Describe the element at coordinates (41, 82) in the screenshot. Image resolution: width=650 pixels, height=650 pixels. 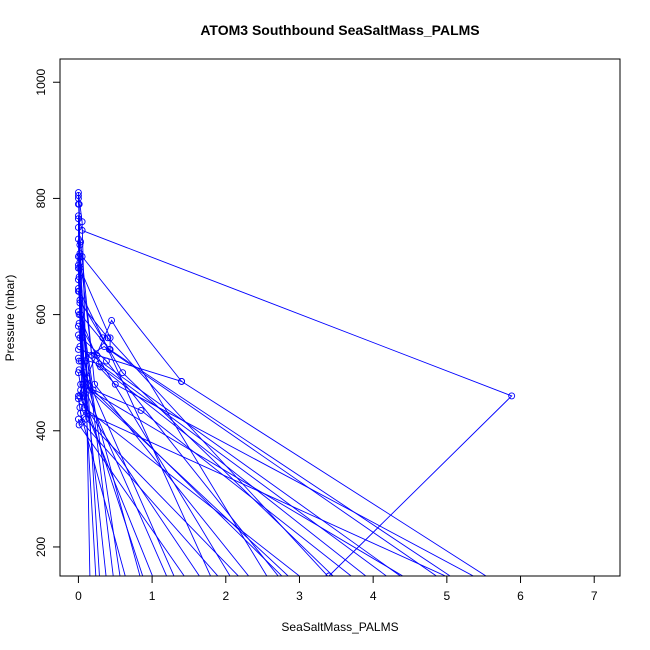
I see `y-tick-label: 1000` at that location.